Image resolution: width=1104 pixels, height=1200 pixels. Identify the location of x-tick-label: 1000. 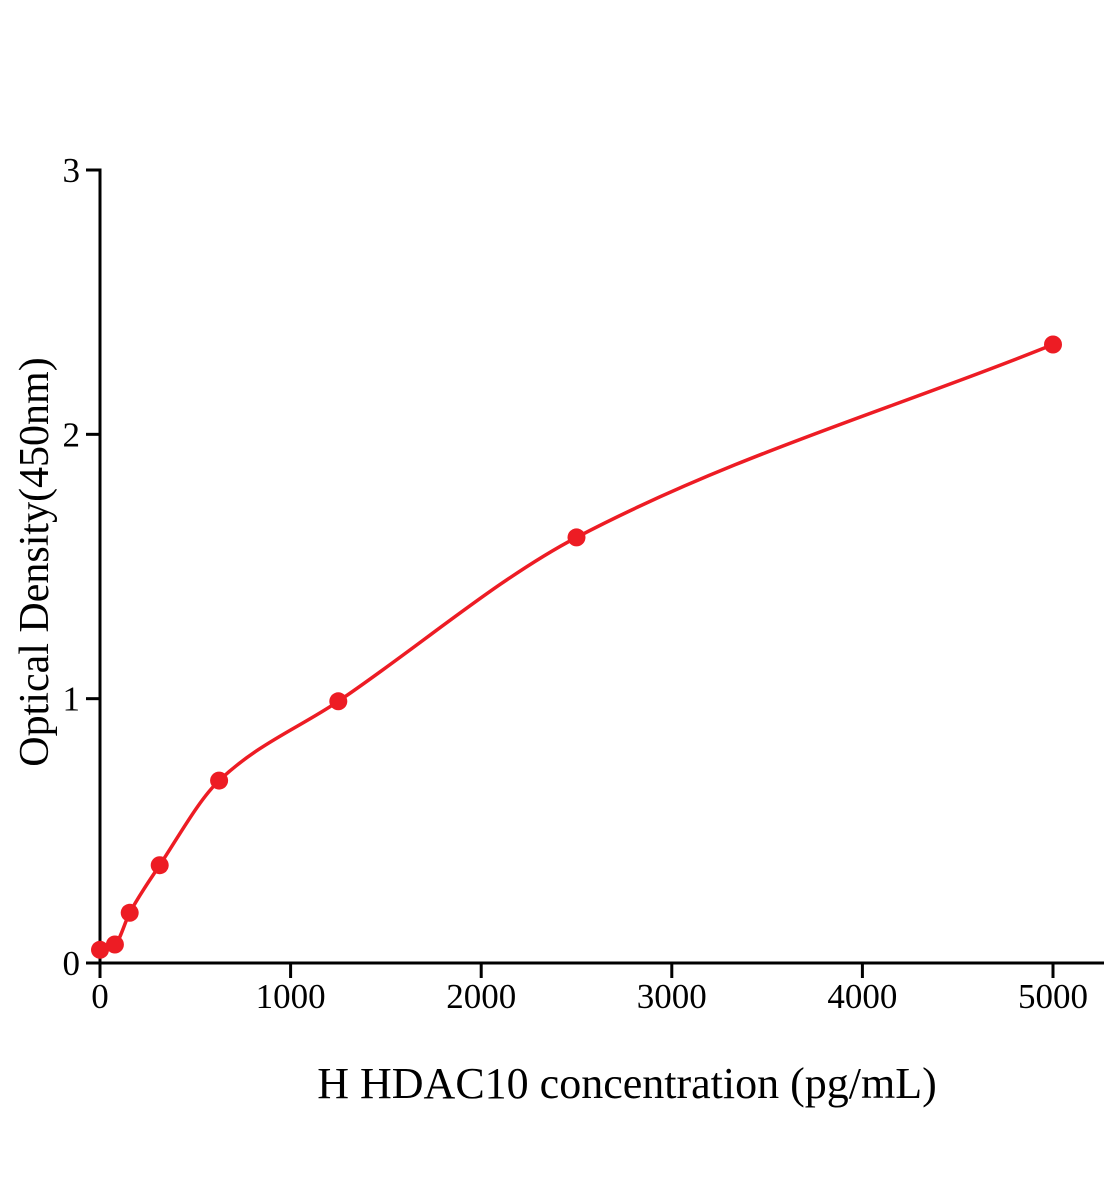
(291, 996).